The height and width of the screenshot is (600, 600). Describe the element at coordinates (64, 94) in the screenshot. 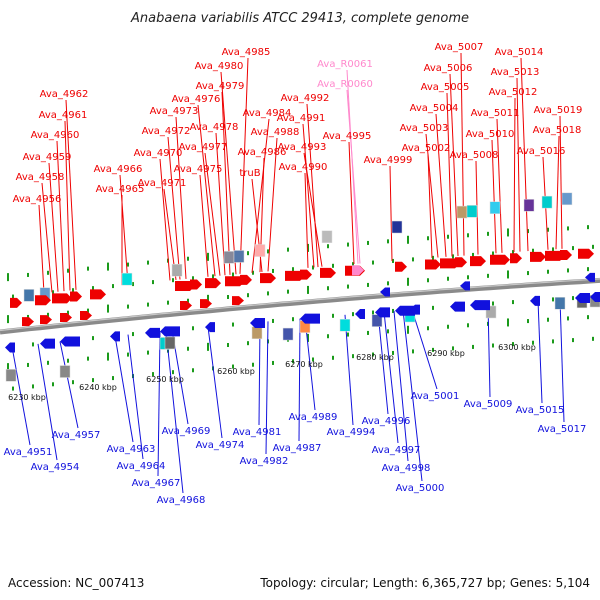

I see `gene-label: Ava_4962` at that location.